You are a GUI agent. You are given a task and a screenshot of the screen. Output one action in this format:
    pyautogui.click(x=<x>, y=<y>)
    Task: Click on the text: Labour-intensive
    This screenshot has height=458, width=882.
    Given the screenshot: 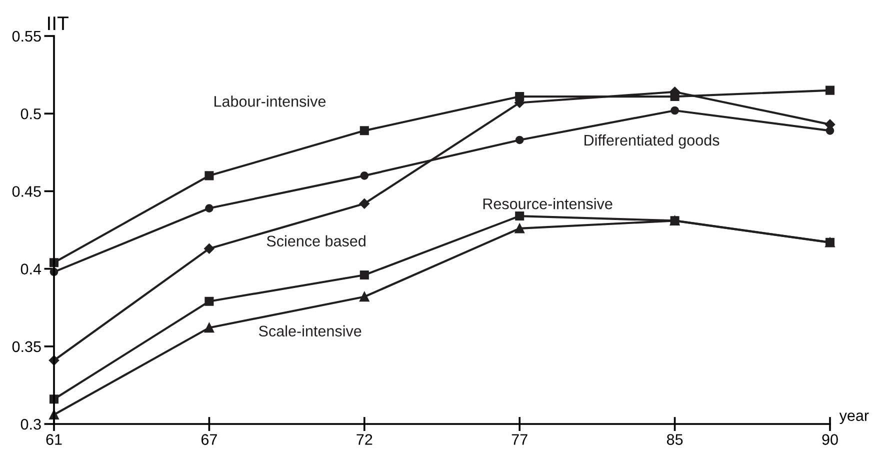 What is the action you would take?
    pyautogui.click(x=270, y=101)
    